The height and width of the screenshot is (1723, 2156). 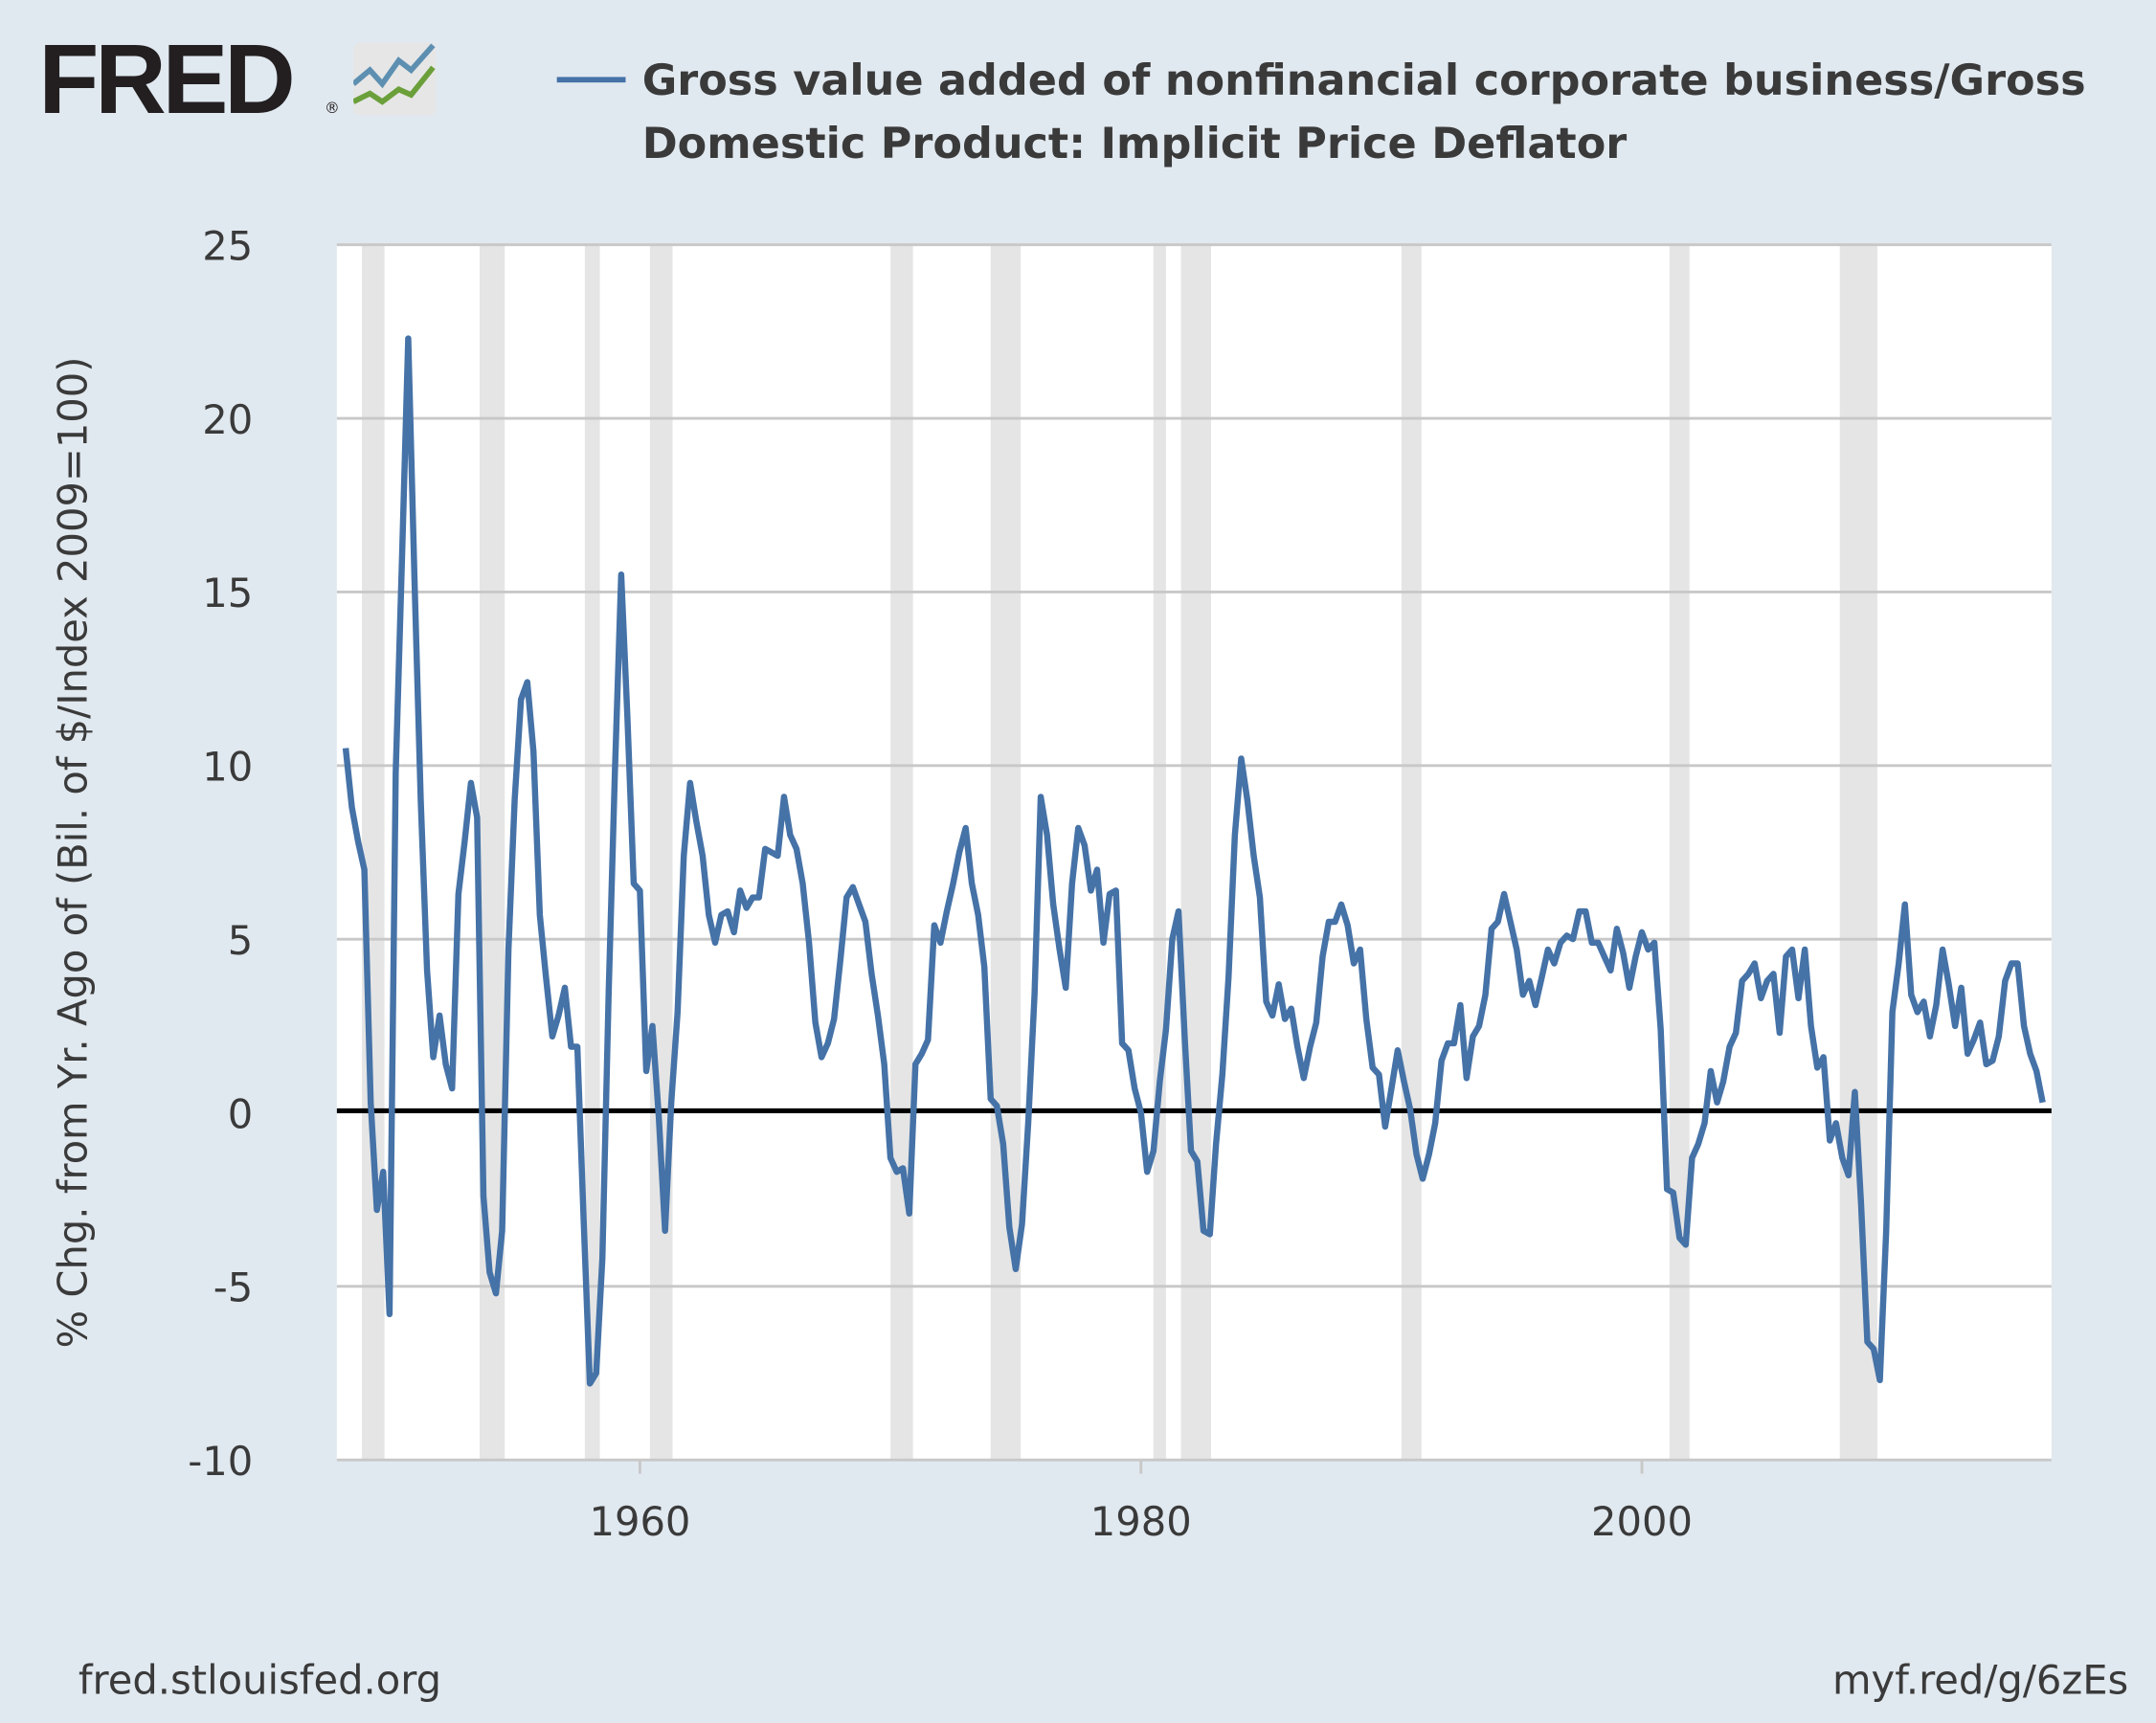 What do you see at coordinates (332, 108) in the screenshot?
I see `registered-mark: ®` at bounding box center [332, 108].